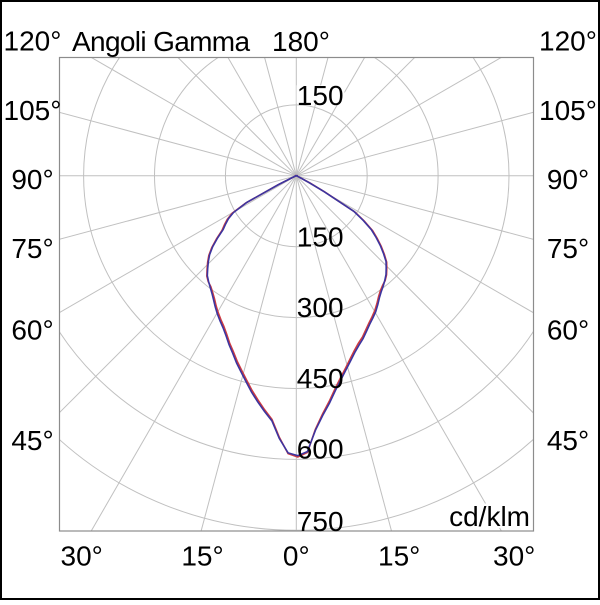  What do you see at coordinates (320, 307) in the screenshot?
I see `svg-text: 300` at bounding box center [320, 307].